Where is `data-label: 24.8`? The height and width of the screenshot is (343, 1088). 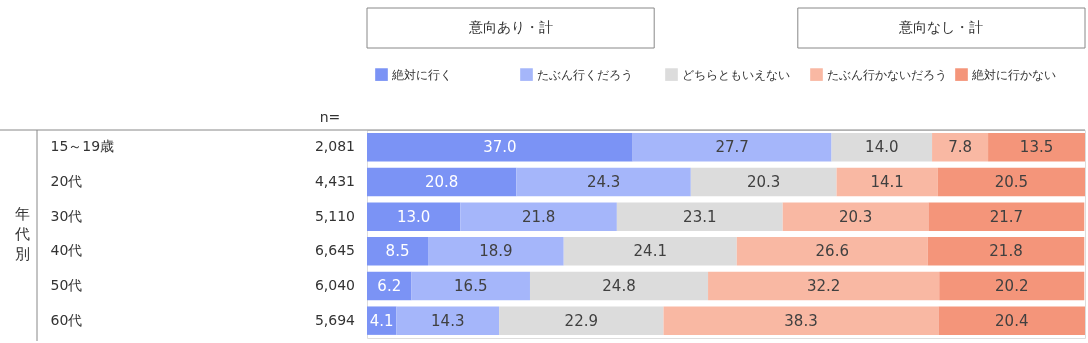
data-label: 24.8 is located at coordinates (619, 286).